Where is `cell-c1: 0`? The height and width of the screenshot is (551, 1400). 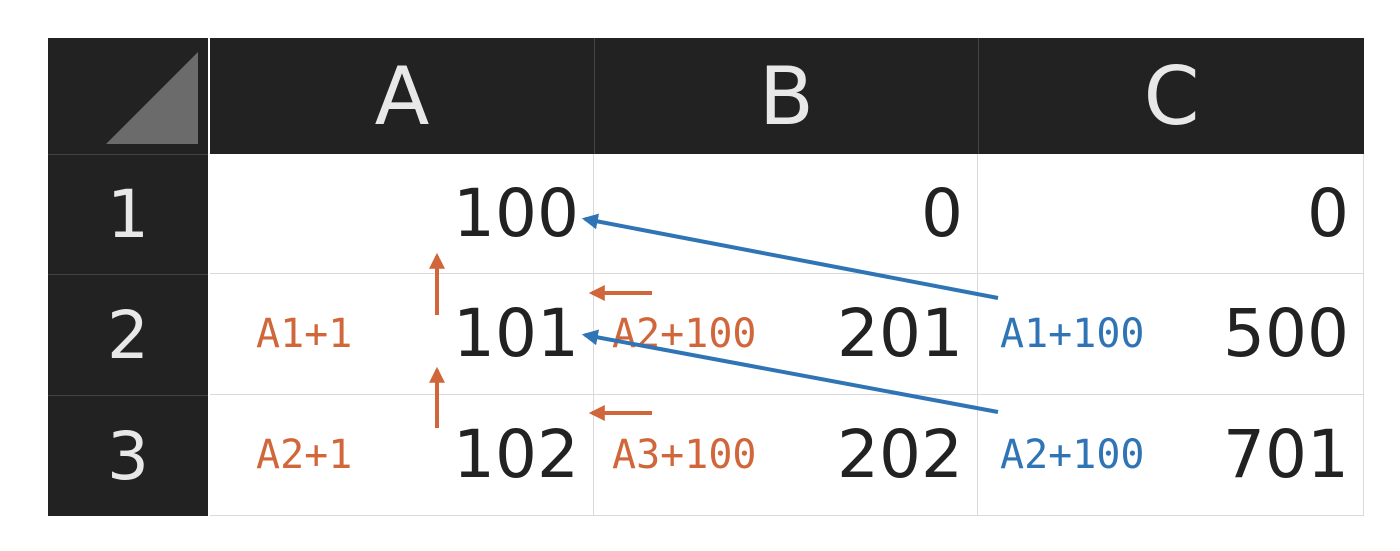
cell-c1: 0 is located at coordinates (1171, 214).